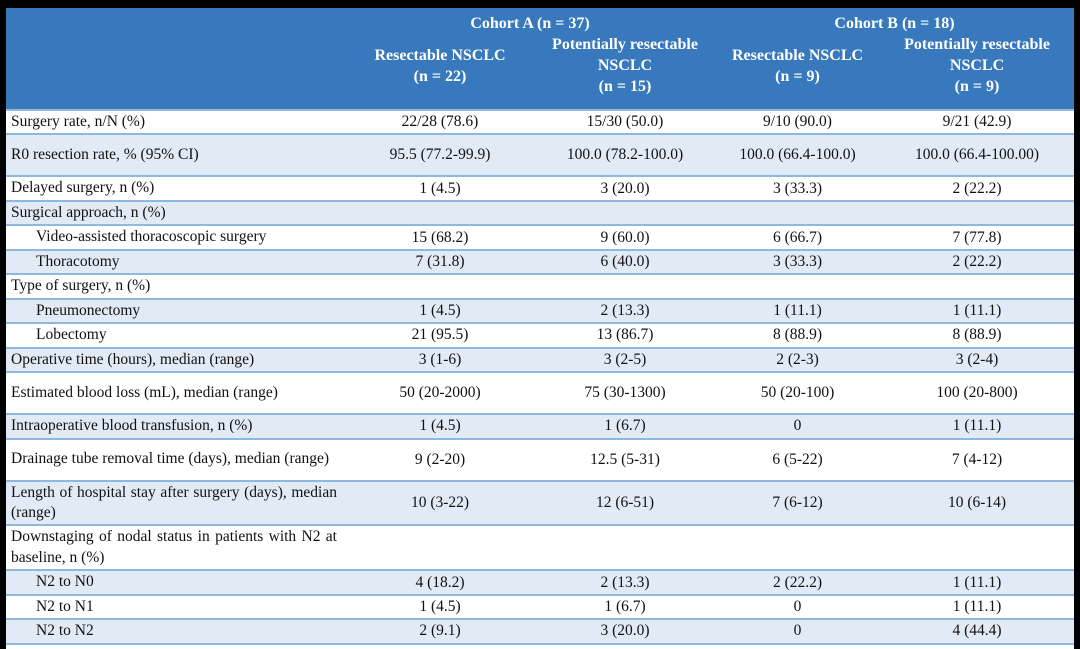  I want to click on cell-value: 13 (86.7), so click(625, 336).